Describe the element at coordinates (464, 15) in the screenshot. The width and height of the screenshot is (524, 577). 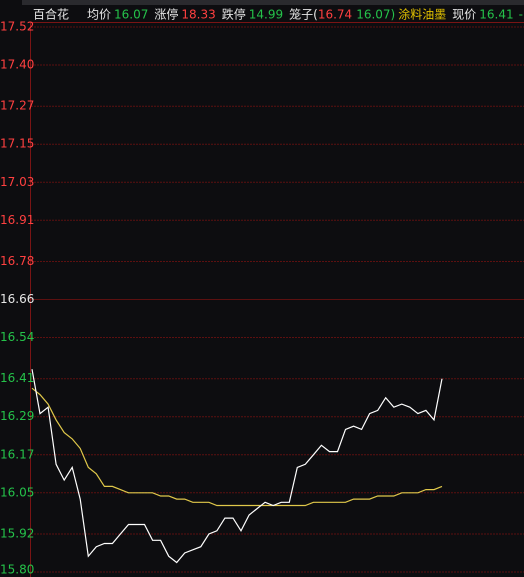
I see `header-text: 现价` at that location.